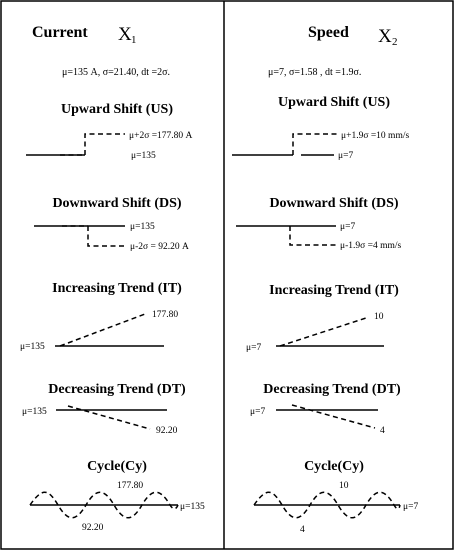  Describe the element at coordinates (161, 136) in the screenshot. I see `left-us-high-label: μ+2σ =177.80 A` at that location.